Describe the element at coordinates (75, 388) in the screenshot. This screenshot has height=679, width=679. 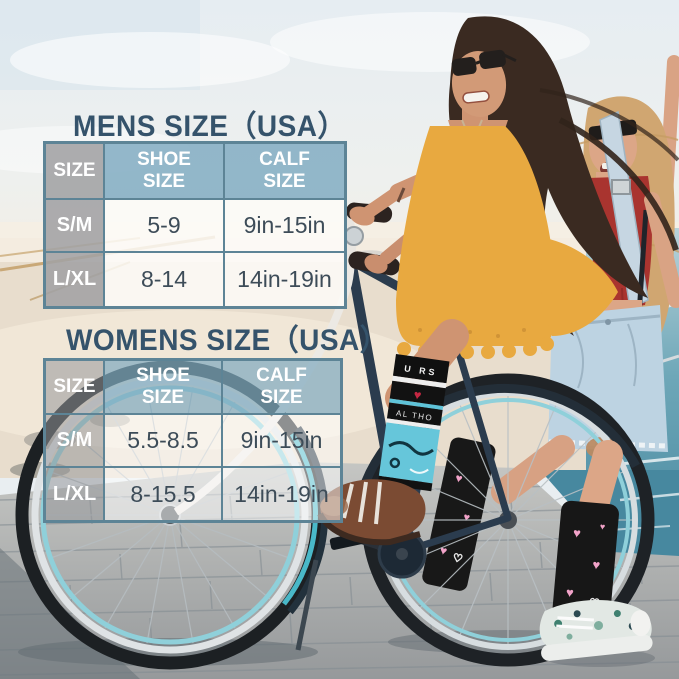
I see `womens-header-size: SIZE` at that location.